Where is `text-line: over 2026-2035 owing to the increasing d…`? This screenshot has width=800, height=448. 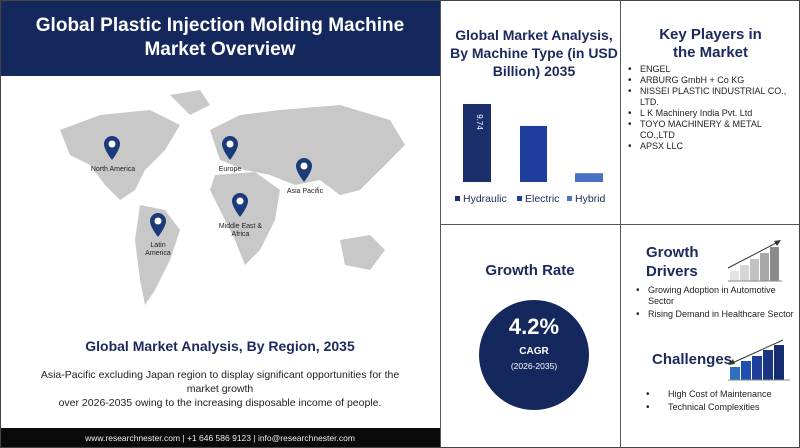 text-line: over 2026-2035 owing to the increasing d… is located at coordinates (220, 403).